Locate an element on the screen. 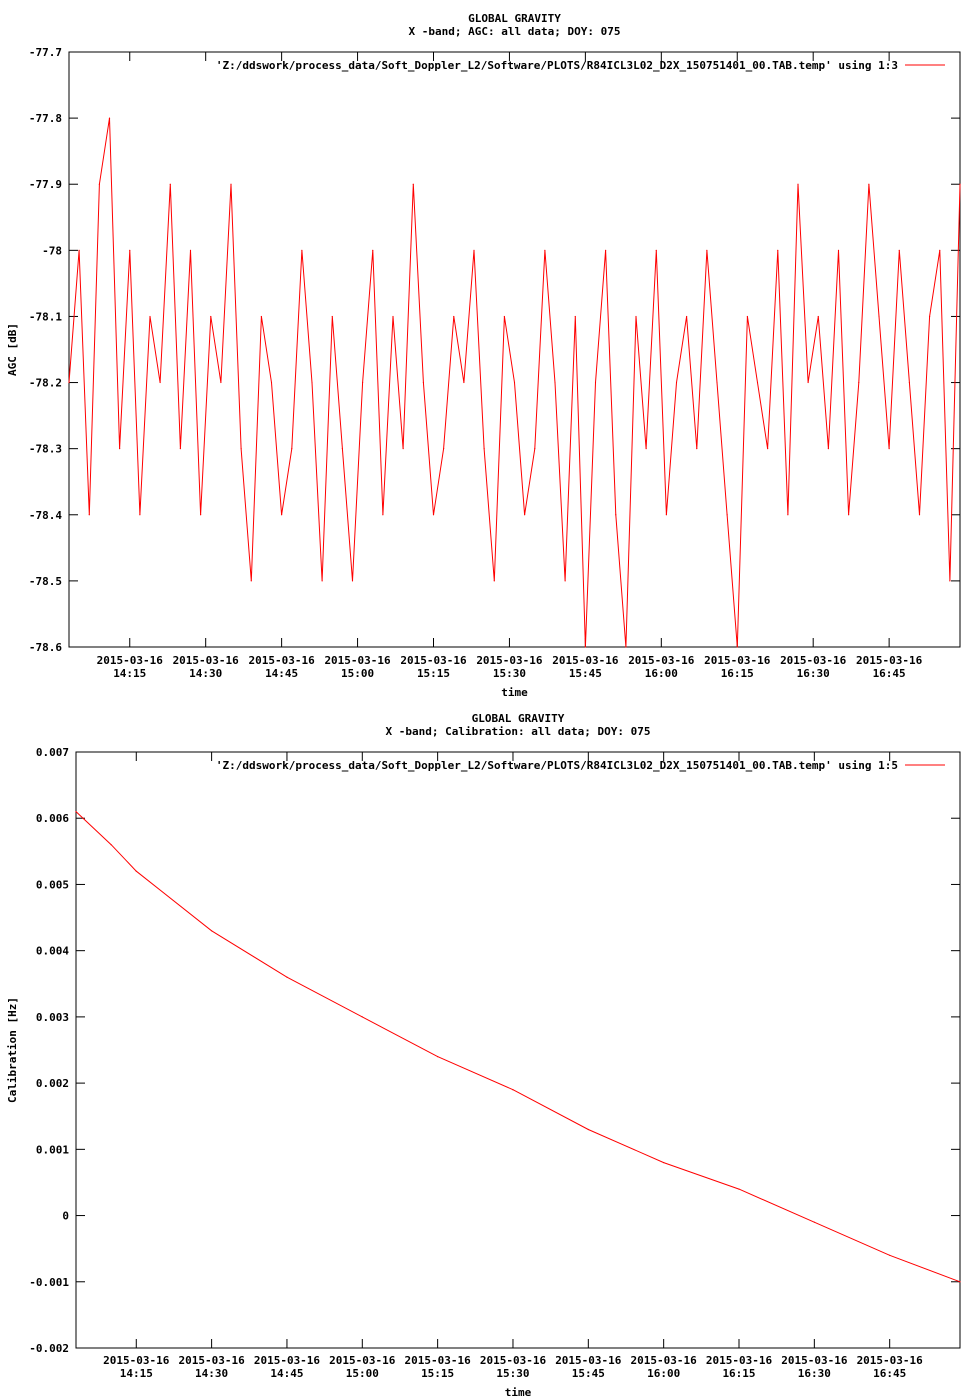 Image resolution: width=980 pixels, height=1400 pixels. x-tick-time: 15:45 is located at coordinates (585, 673).